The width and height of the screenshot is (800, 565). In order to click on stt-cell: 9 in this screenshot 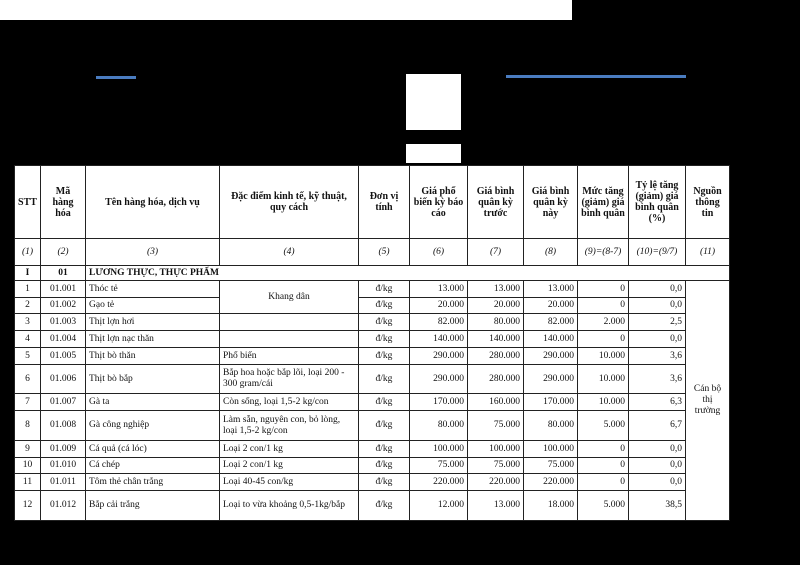, I will do `click(27, 449)`.